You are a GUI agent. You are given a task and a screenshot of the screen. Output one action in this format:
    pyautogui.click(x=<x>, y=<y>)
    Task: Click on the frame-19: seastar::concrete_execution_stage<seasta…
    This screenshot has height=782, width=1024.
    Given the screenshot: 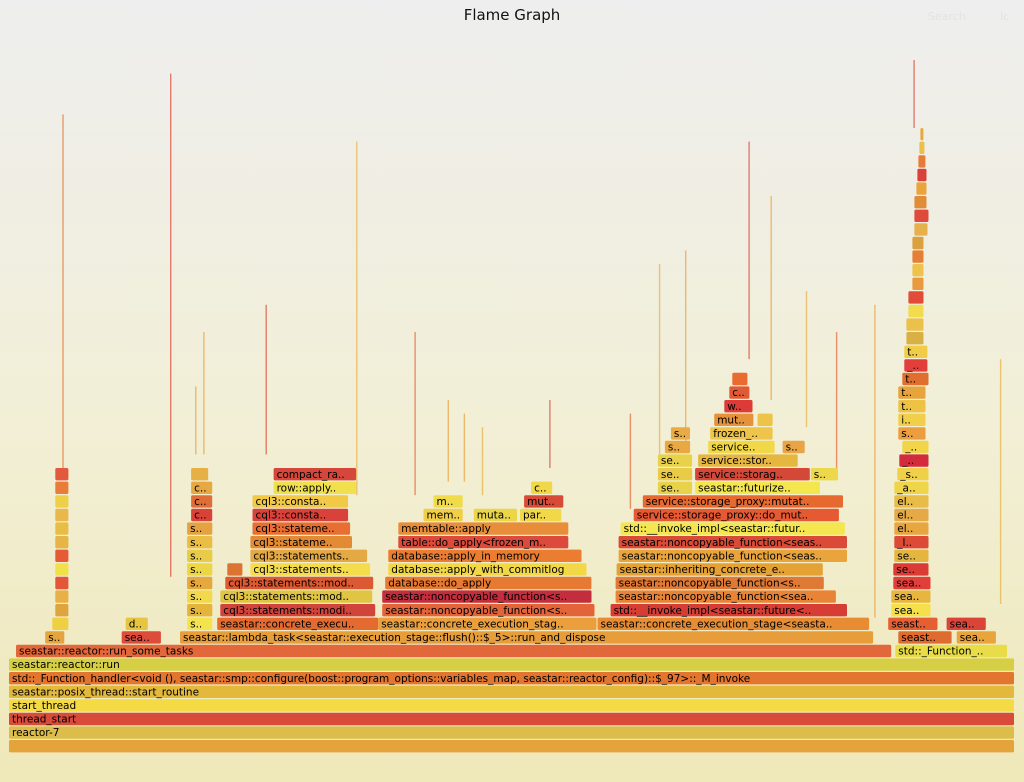 What is the action you would take?
    pyautogui.click(x=733, y=624)
    